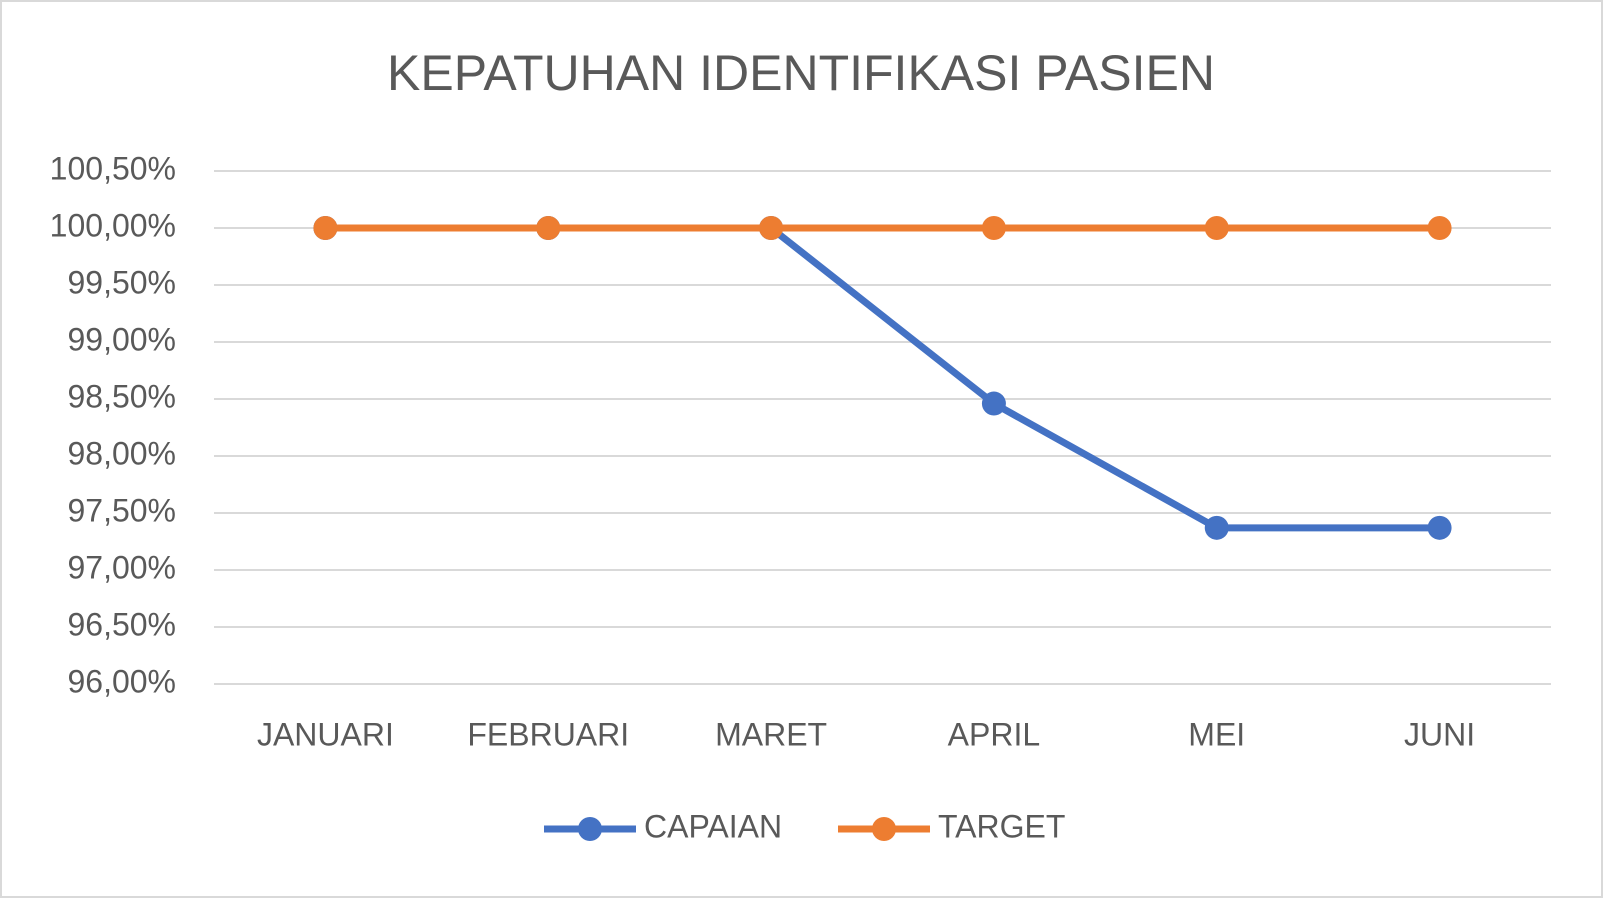 The width and height of the screenshot is (1603, 898). I want to click on legend-label: CAPAIAN, so click(713, 826).